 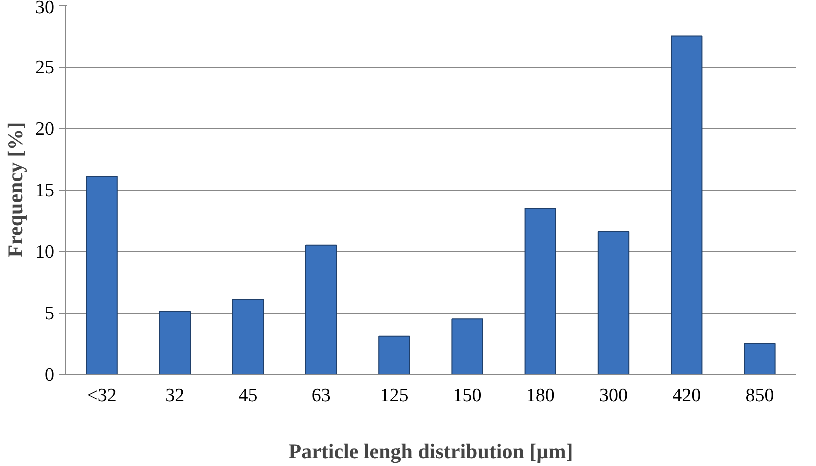 I want to click on x-tick-label: 45, so click(x=248, y=396).